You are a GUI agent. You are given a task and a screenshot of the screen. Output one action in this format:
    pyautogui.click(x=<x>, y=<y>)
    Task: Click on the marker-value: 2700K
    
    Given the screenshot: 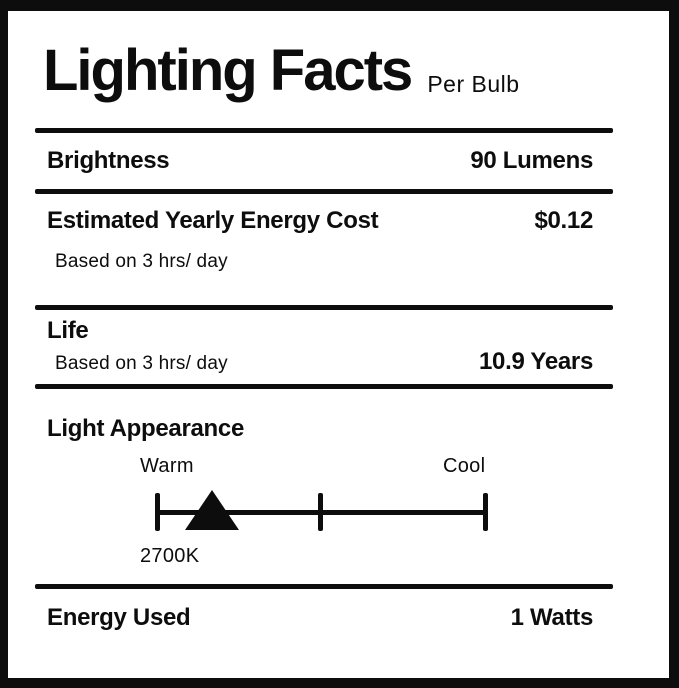 What is the action you would take?
    pyautogui.click(x=170, y=556)
    